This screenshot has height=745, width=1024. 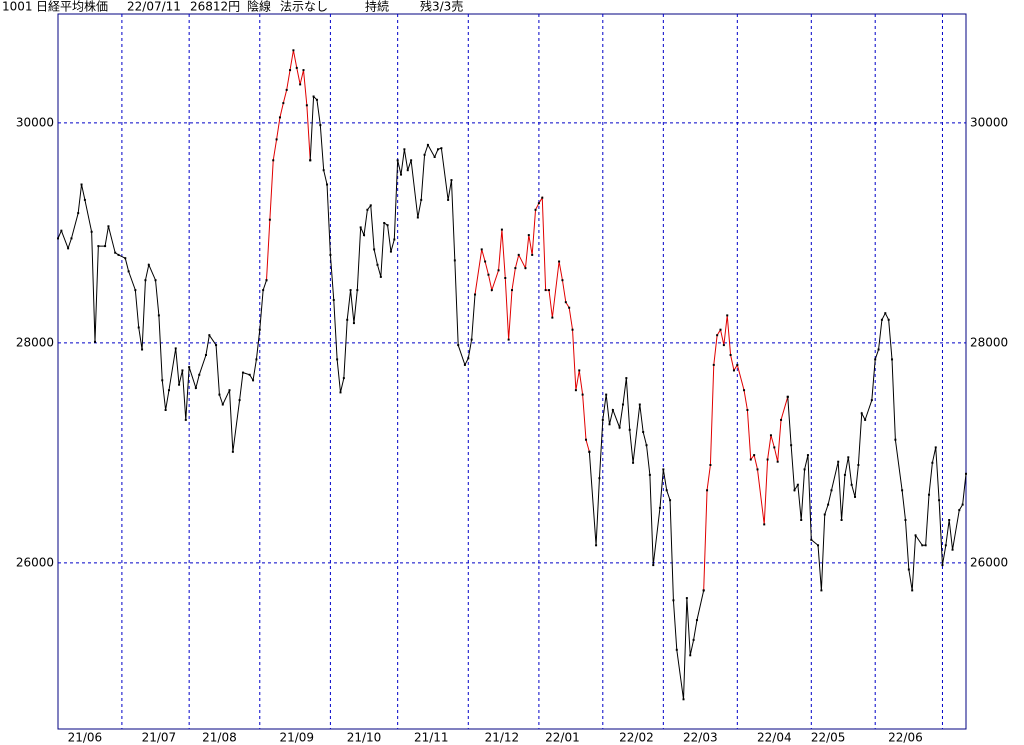 What do you see at coordinates (35, 122) in the screenshot?
I see `y-tick-label: 30000` at bounding box center [35, 122].